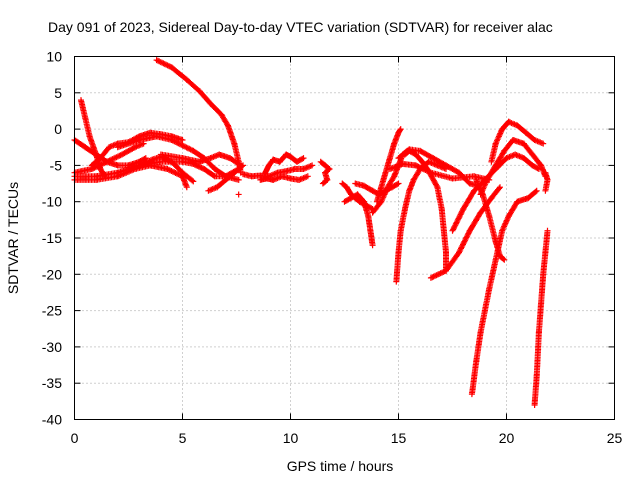  I want to click on y-tick-labels: 10 5 0 -5 -10 -15 -20 -25 -30 -35 -40, so click(52, 238).